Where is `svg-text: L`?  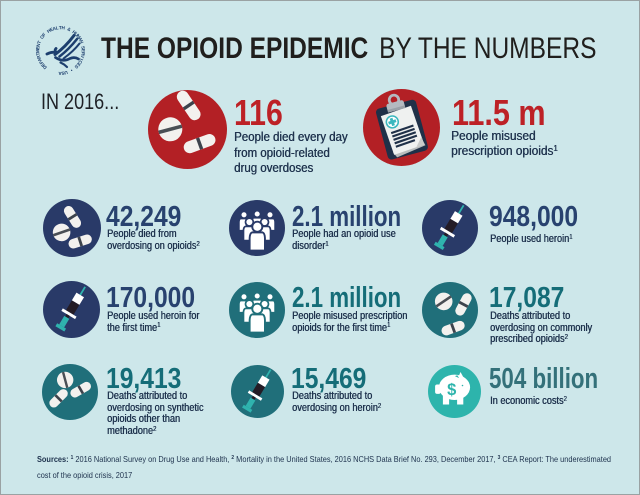 svg-text: L is located at coordinates (57, 27).